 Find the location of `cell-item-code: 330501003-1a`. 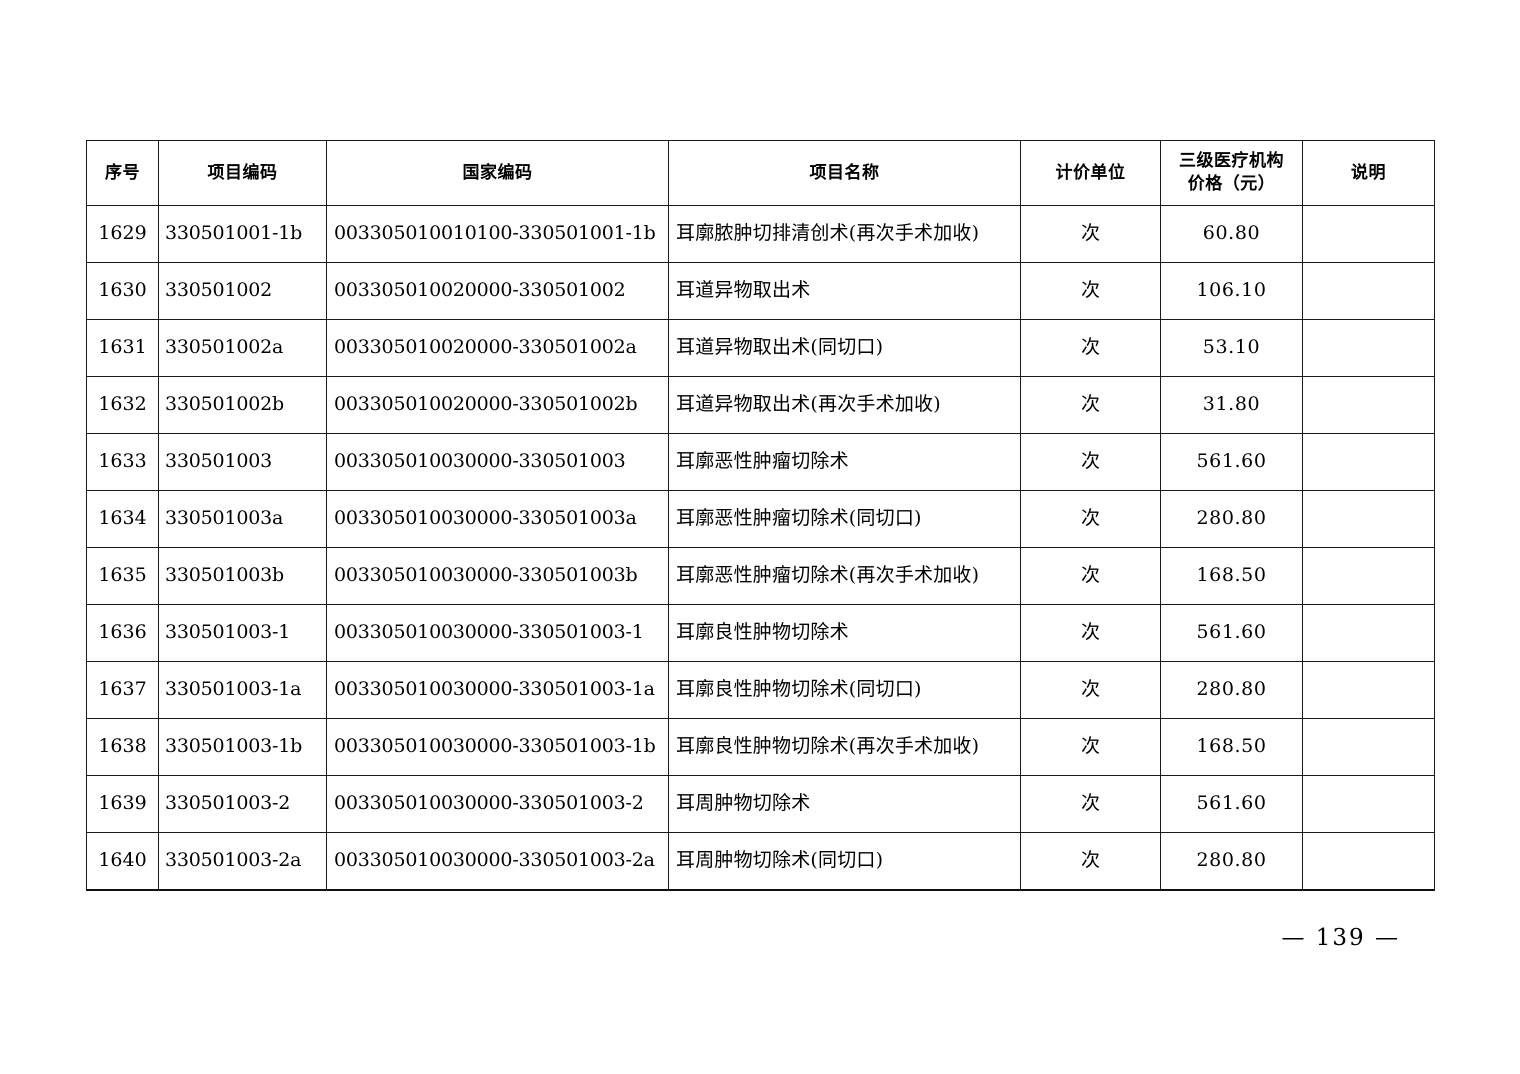

cell-item-code: 330501003-1a is located at coordinates (242, 690).